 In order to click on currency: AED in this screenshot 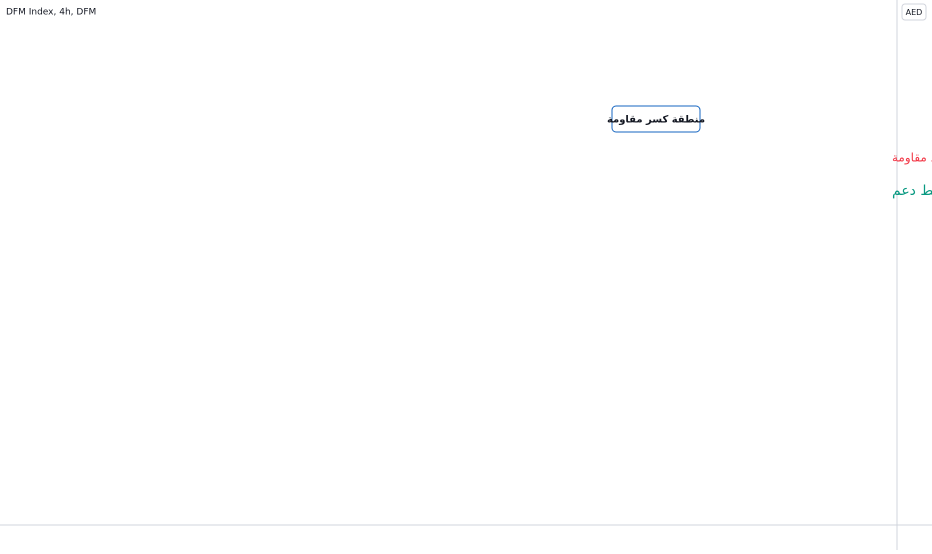, I will do `click(914, 12)`.